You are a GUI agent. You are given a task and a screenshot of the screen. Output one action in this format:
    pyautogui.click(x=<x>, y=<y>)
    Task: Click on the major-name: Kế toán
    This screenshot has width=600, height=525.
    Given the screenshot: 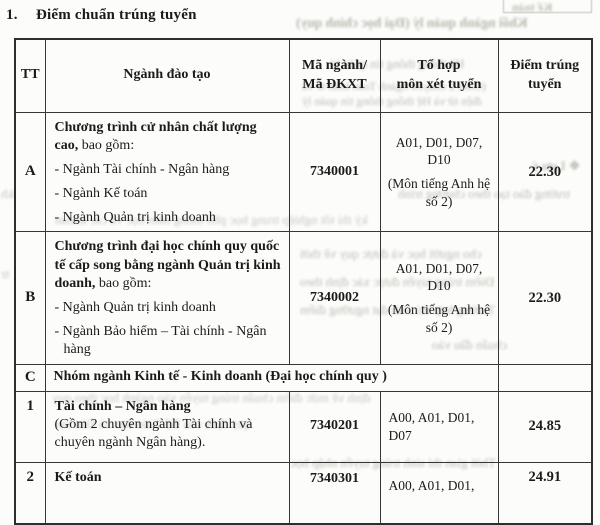 What is the action you would take?
    pyautogui.click(x=78, y=477)
    